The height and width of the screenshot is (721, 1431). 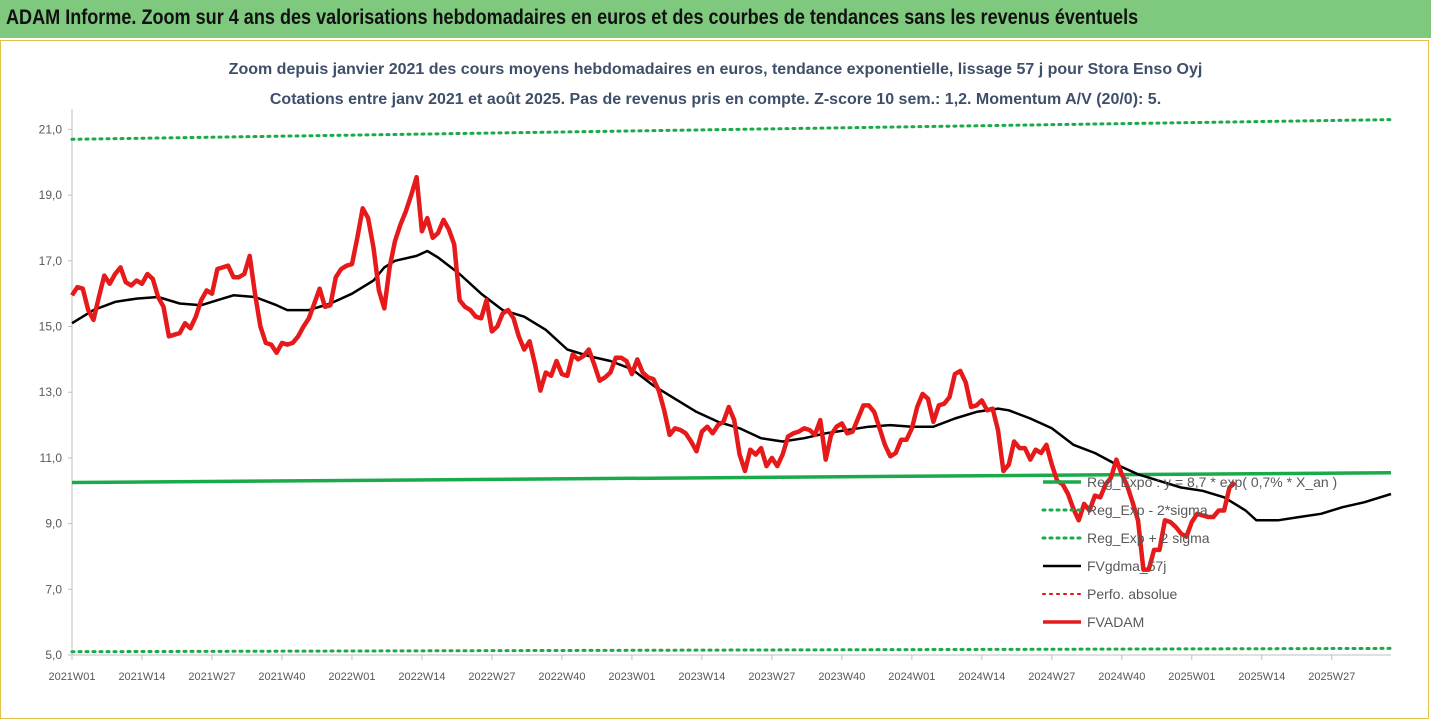 I want to click on y-tick-label: 17,0, so click(x=51, y=261).